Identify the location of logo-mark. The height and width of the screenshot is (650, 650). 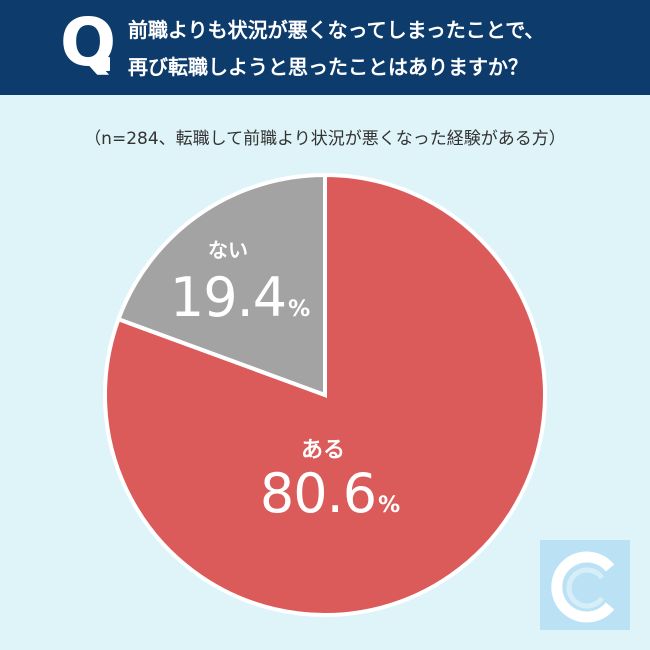
(585, 585).